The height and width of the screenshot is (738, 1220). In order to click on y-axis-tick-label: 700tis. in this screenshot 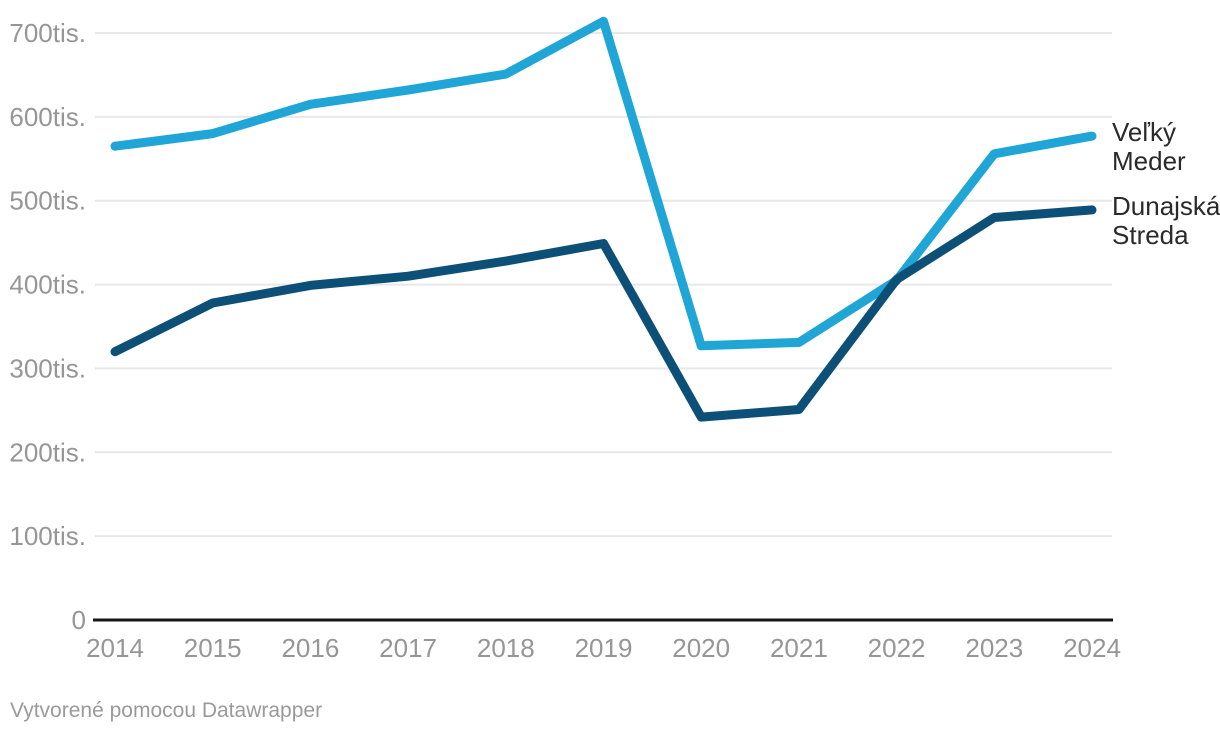, I will do `click(47, 33)`.